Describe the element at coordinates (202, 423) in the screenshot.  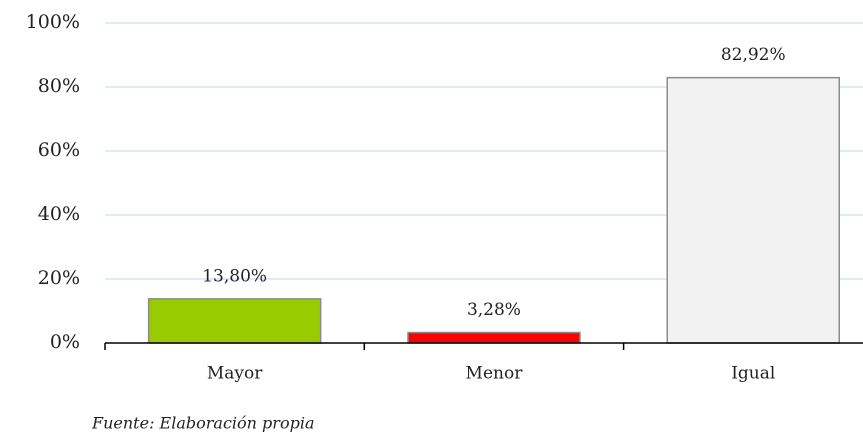
I see `source-note: Fuente: Elaboración propia` at that location.